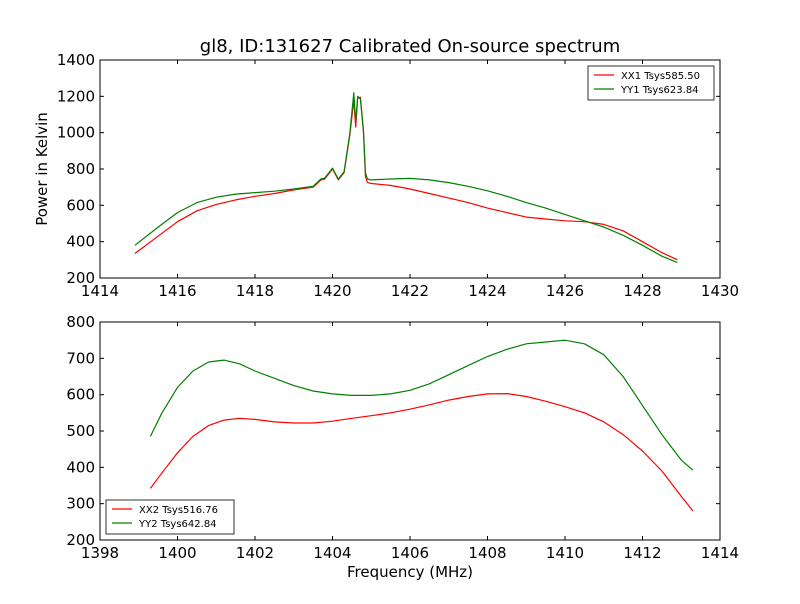 This screenshot has height=604, width=800. Describe the element at coordinates (177, 553) in the screenshot. I see `x-tick-label-1-1: 1400` at that location.